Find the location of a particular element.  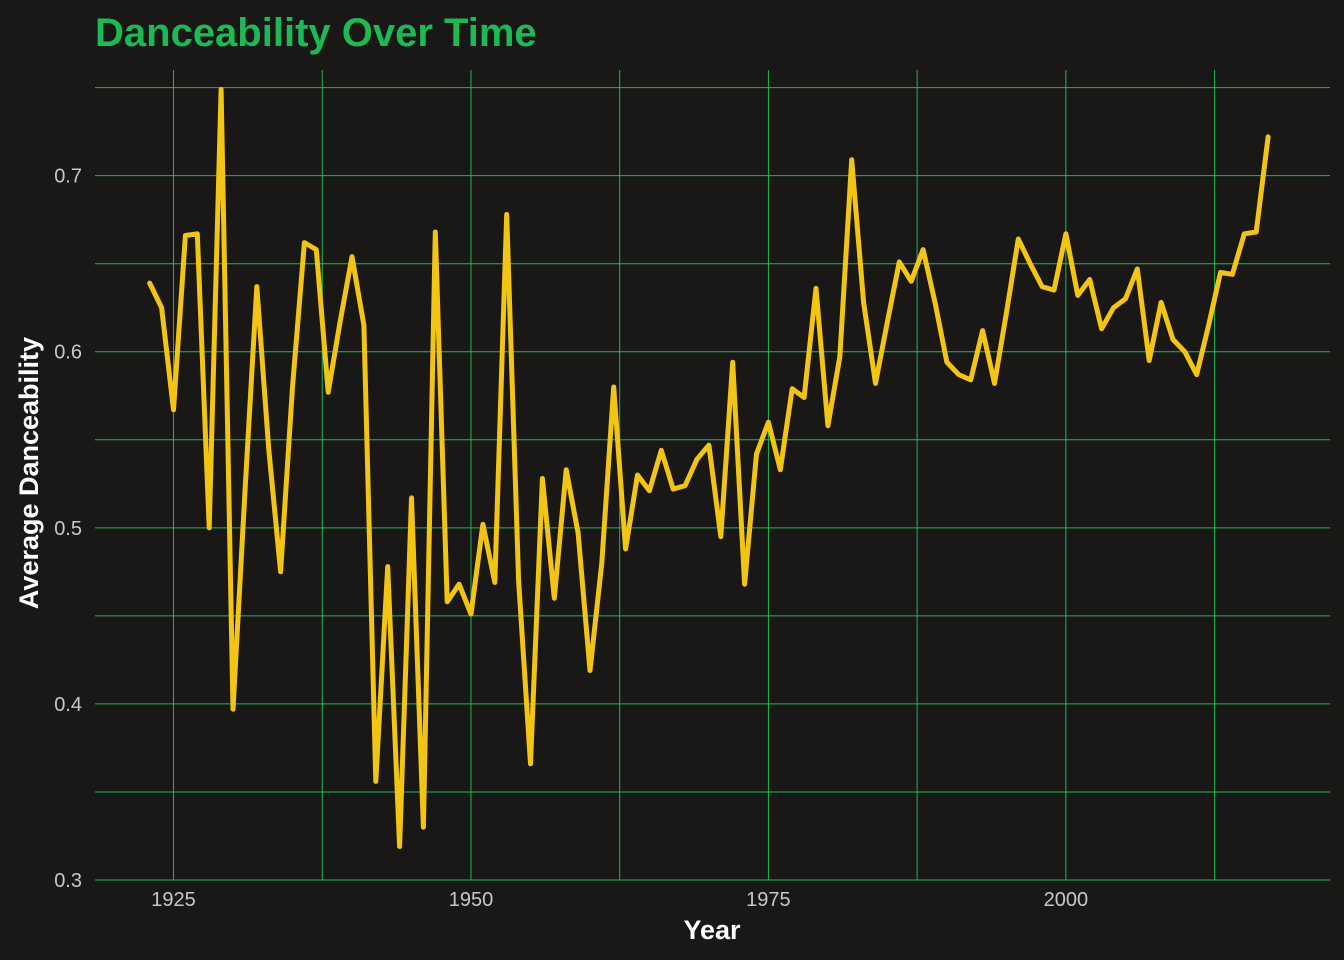

y-axis-ticks: 0.3 0.4 0.5 0.6 0.7 is located at coordinates (68, 529).